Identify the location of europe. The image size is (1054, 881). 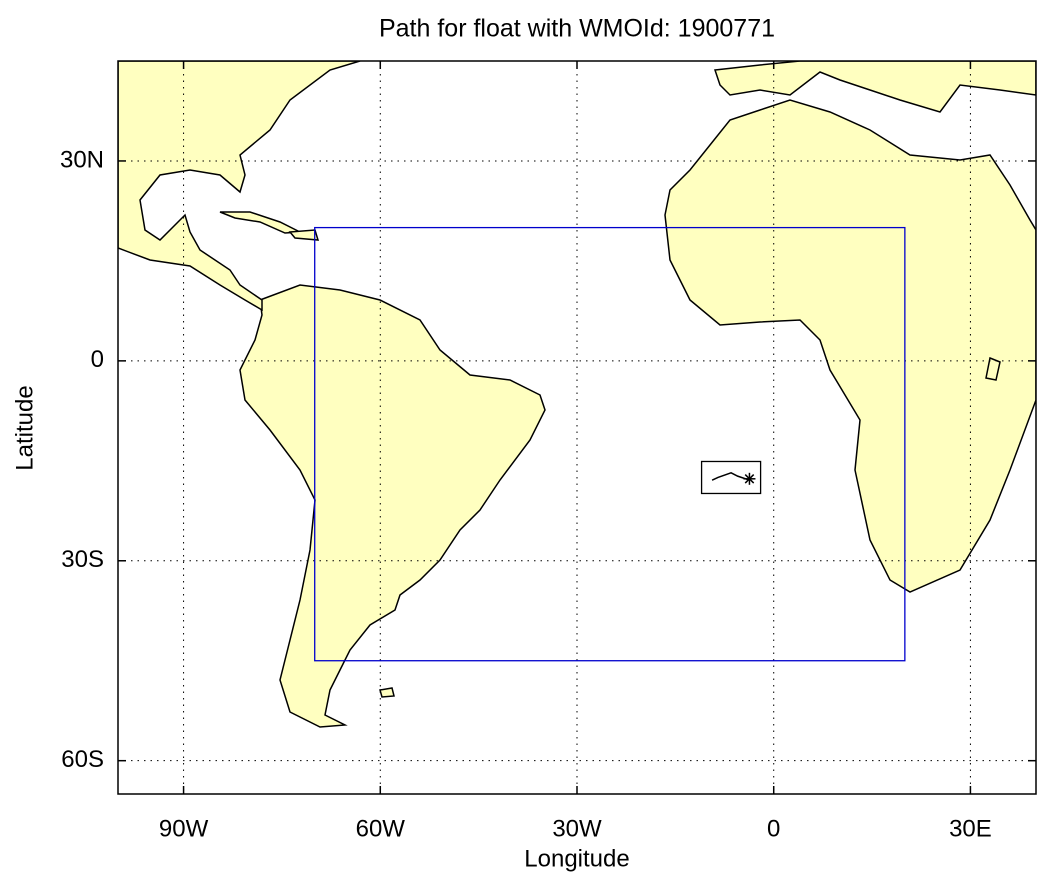
(874, 87).